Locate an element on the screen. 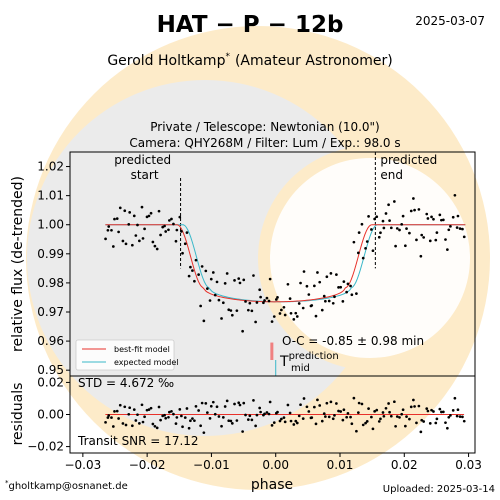  residuals-y-tick-label: 0.02 is located at coordinates (50, 382).